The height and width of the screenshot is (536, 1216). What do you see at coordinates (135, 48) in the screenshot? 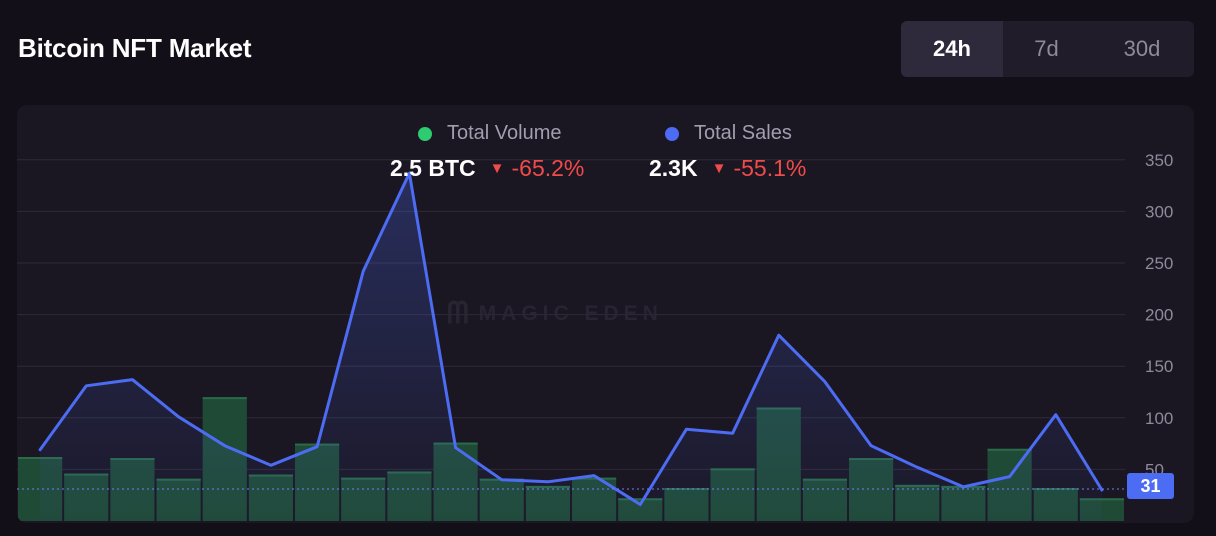
I see `page-title: Bitcoin NFT Market` at bounding box center [135, 48].